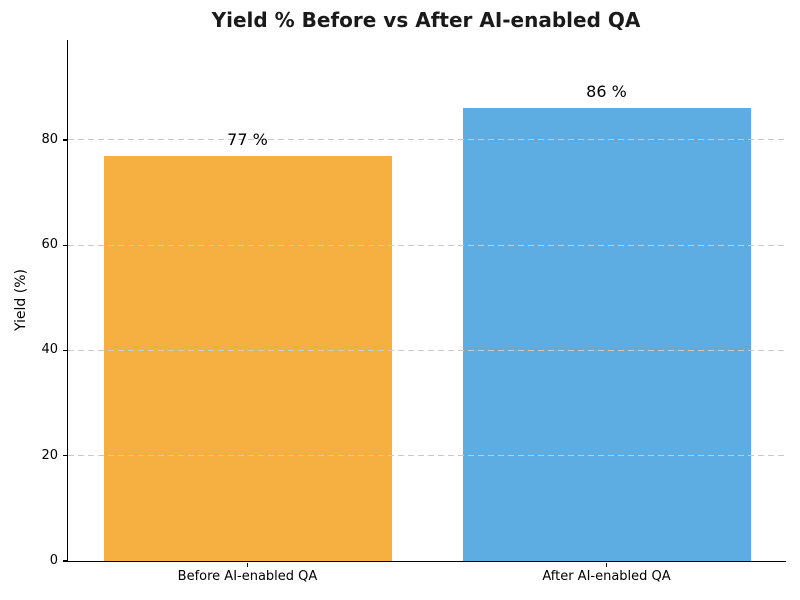 This screenshot has width=800, height=600. I want to click on x-tick-label: After AI-enabled QA, so click(606, 576).